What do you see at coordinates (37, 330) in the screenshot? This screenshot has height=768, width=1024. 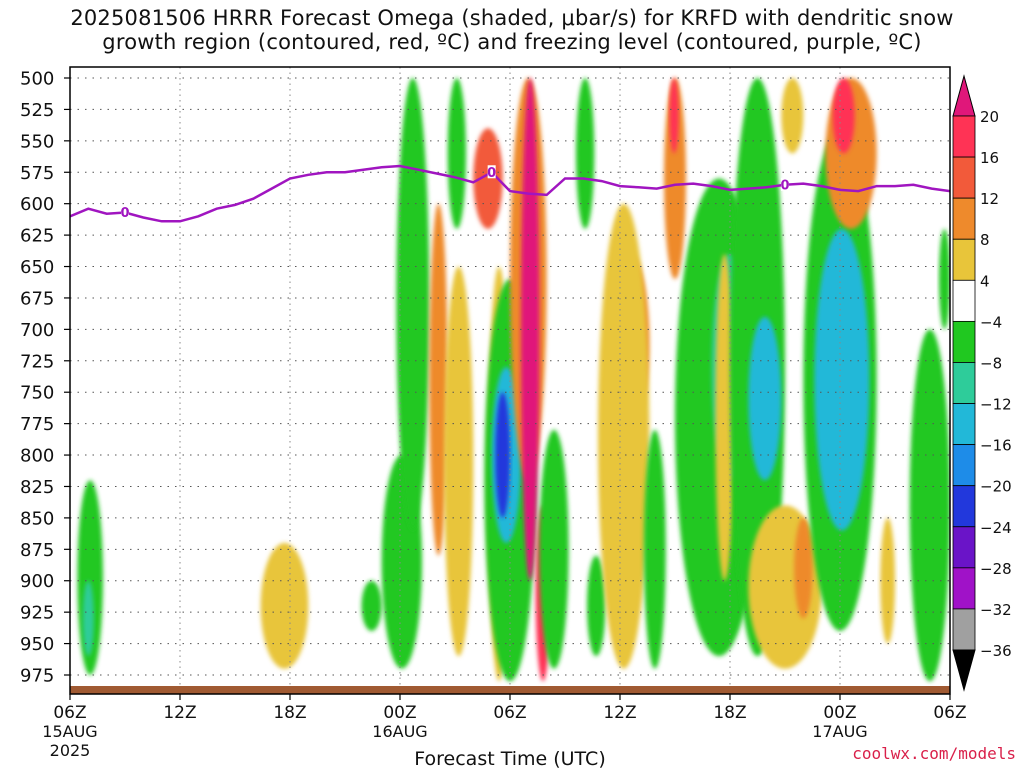 I see `y-tick-label: 700` at bounding box center [37, 330].